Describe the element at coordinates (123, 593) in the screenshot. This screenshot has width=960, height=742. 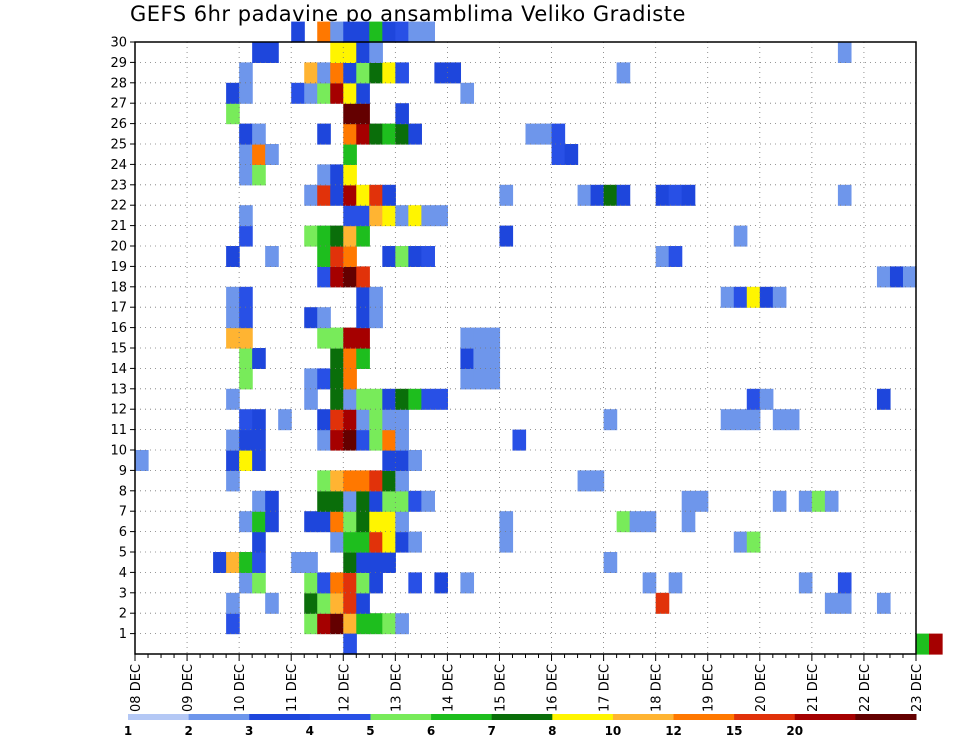
I see `y-tick-label: 3` at that location.